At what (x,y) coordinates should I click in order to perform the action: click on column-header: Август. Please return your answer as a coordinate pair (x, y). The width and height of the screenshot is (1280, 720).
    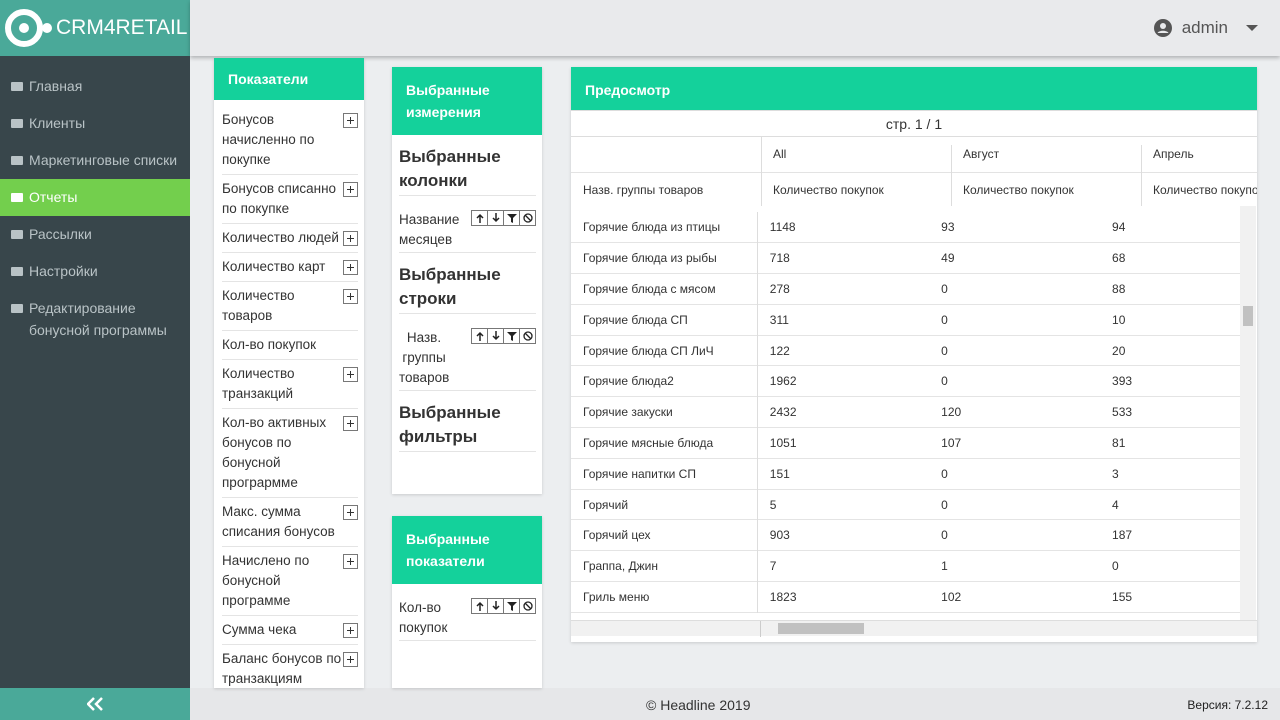
    Looking at the image, I should click on (981, 154).